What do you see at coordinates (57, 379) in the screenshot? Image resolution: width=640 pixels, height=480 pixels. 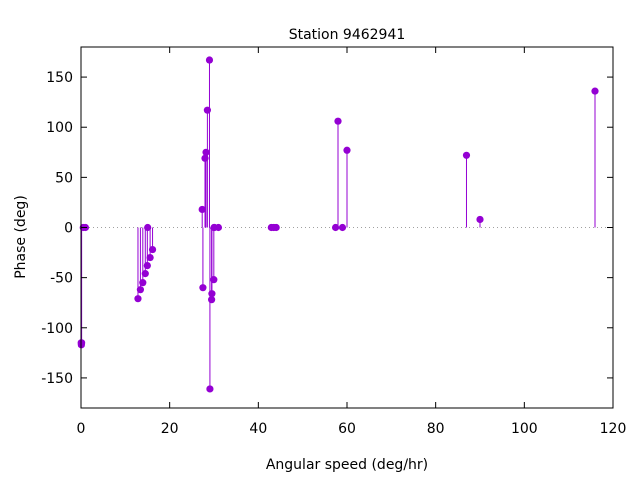 I see `y-tick-label: -150` at bounding box center [57, 379].